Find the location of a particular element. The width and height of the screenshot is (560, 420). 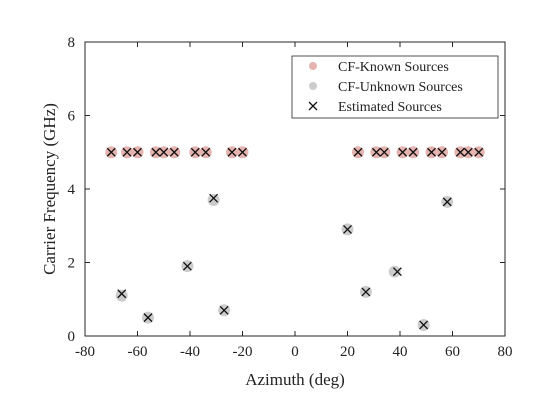

x-tick-label: -60 is located at coordinates (138, 352).